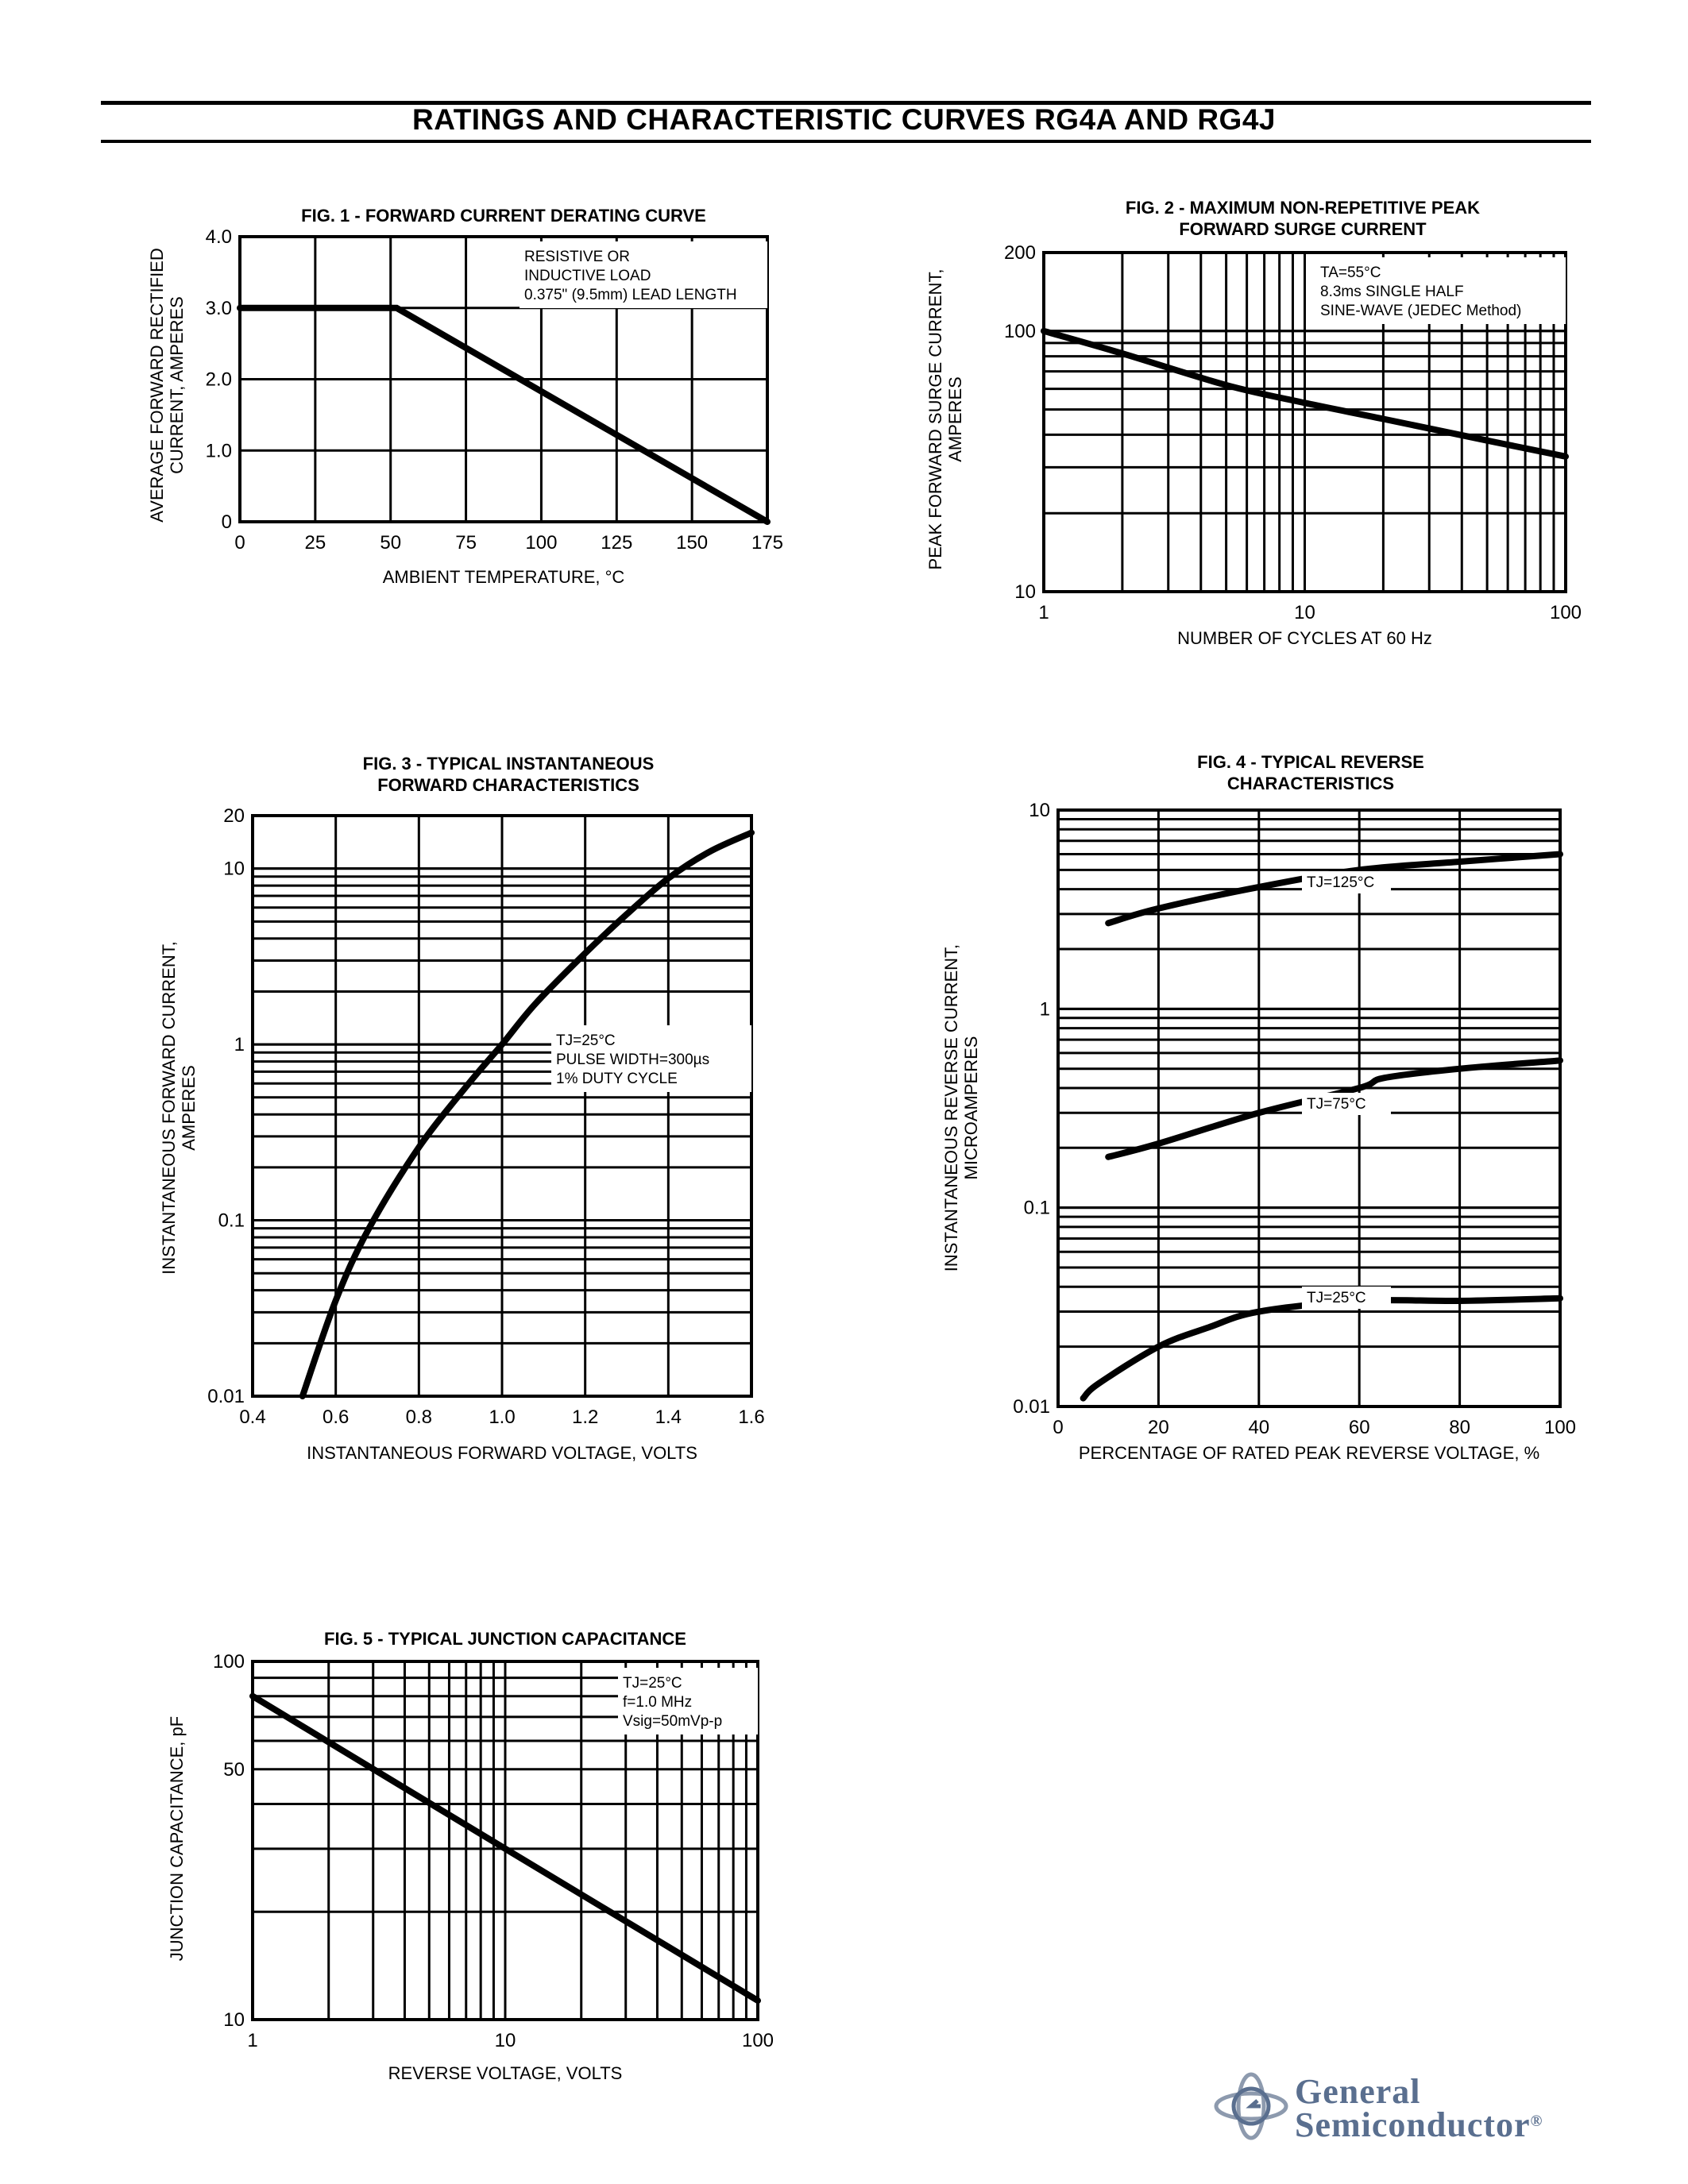 The image size is (1688, 2184). Describe the element at coordinates (504, 414) in the screenshot. I see `fig1-series-0-curve` at that location.